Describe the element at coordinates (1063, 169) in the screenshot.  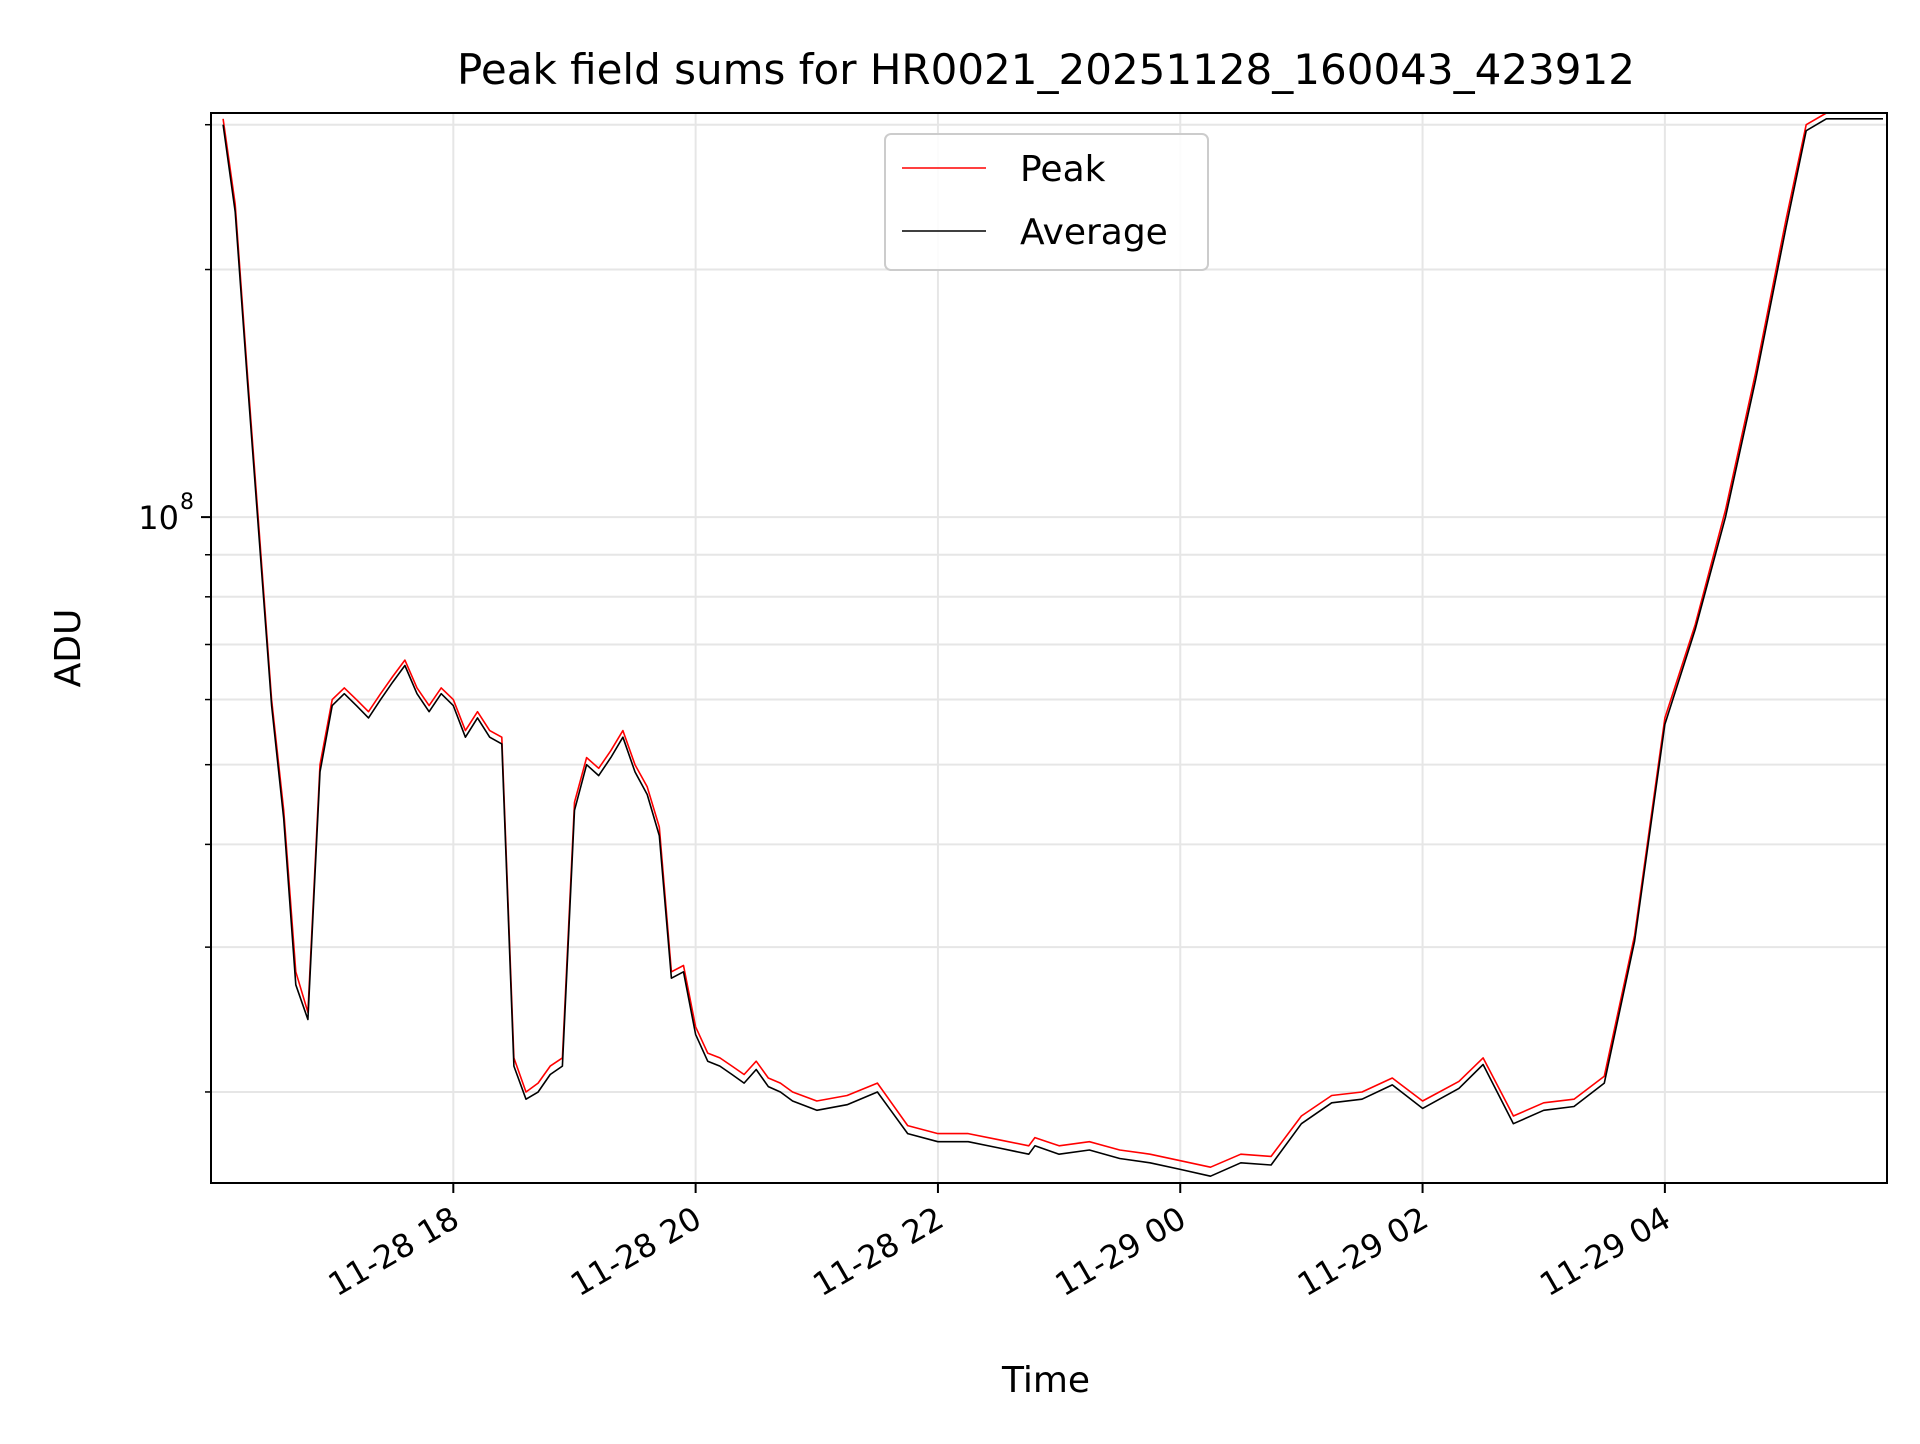
I see `legend-label-peak: Peak` at that location.